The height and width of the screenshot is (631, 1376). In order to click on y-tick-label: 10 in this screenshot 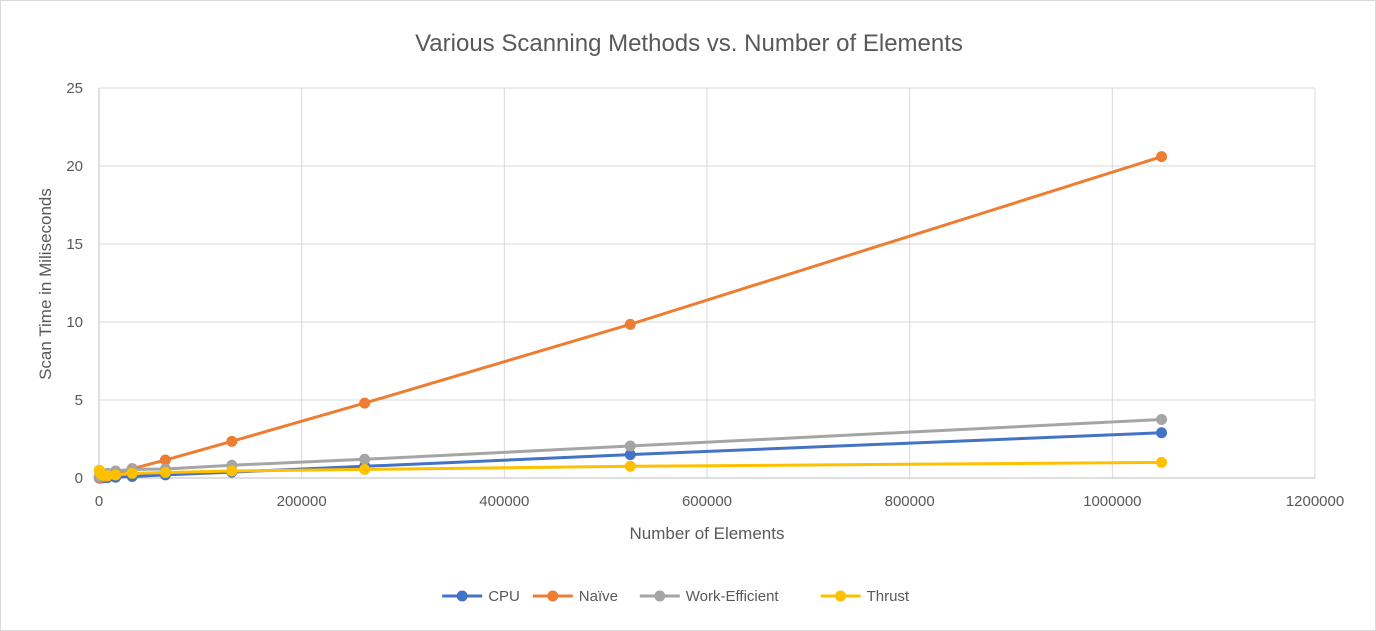, I will do `click(74, 322)`.